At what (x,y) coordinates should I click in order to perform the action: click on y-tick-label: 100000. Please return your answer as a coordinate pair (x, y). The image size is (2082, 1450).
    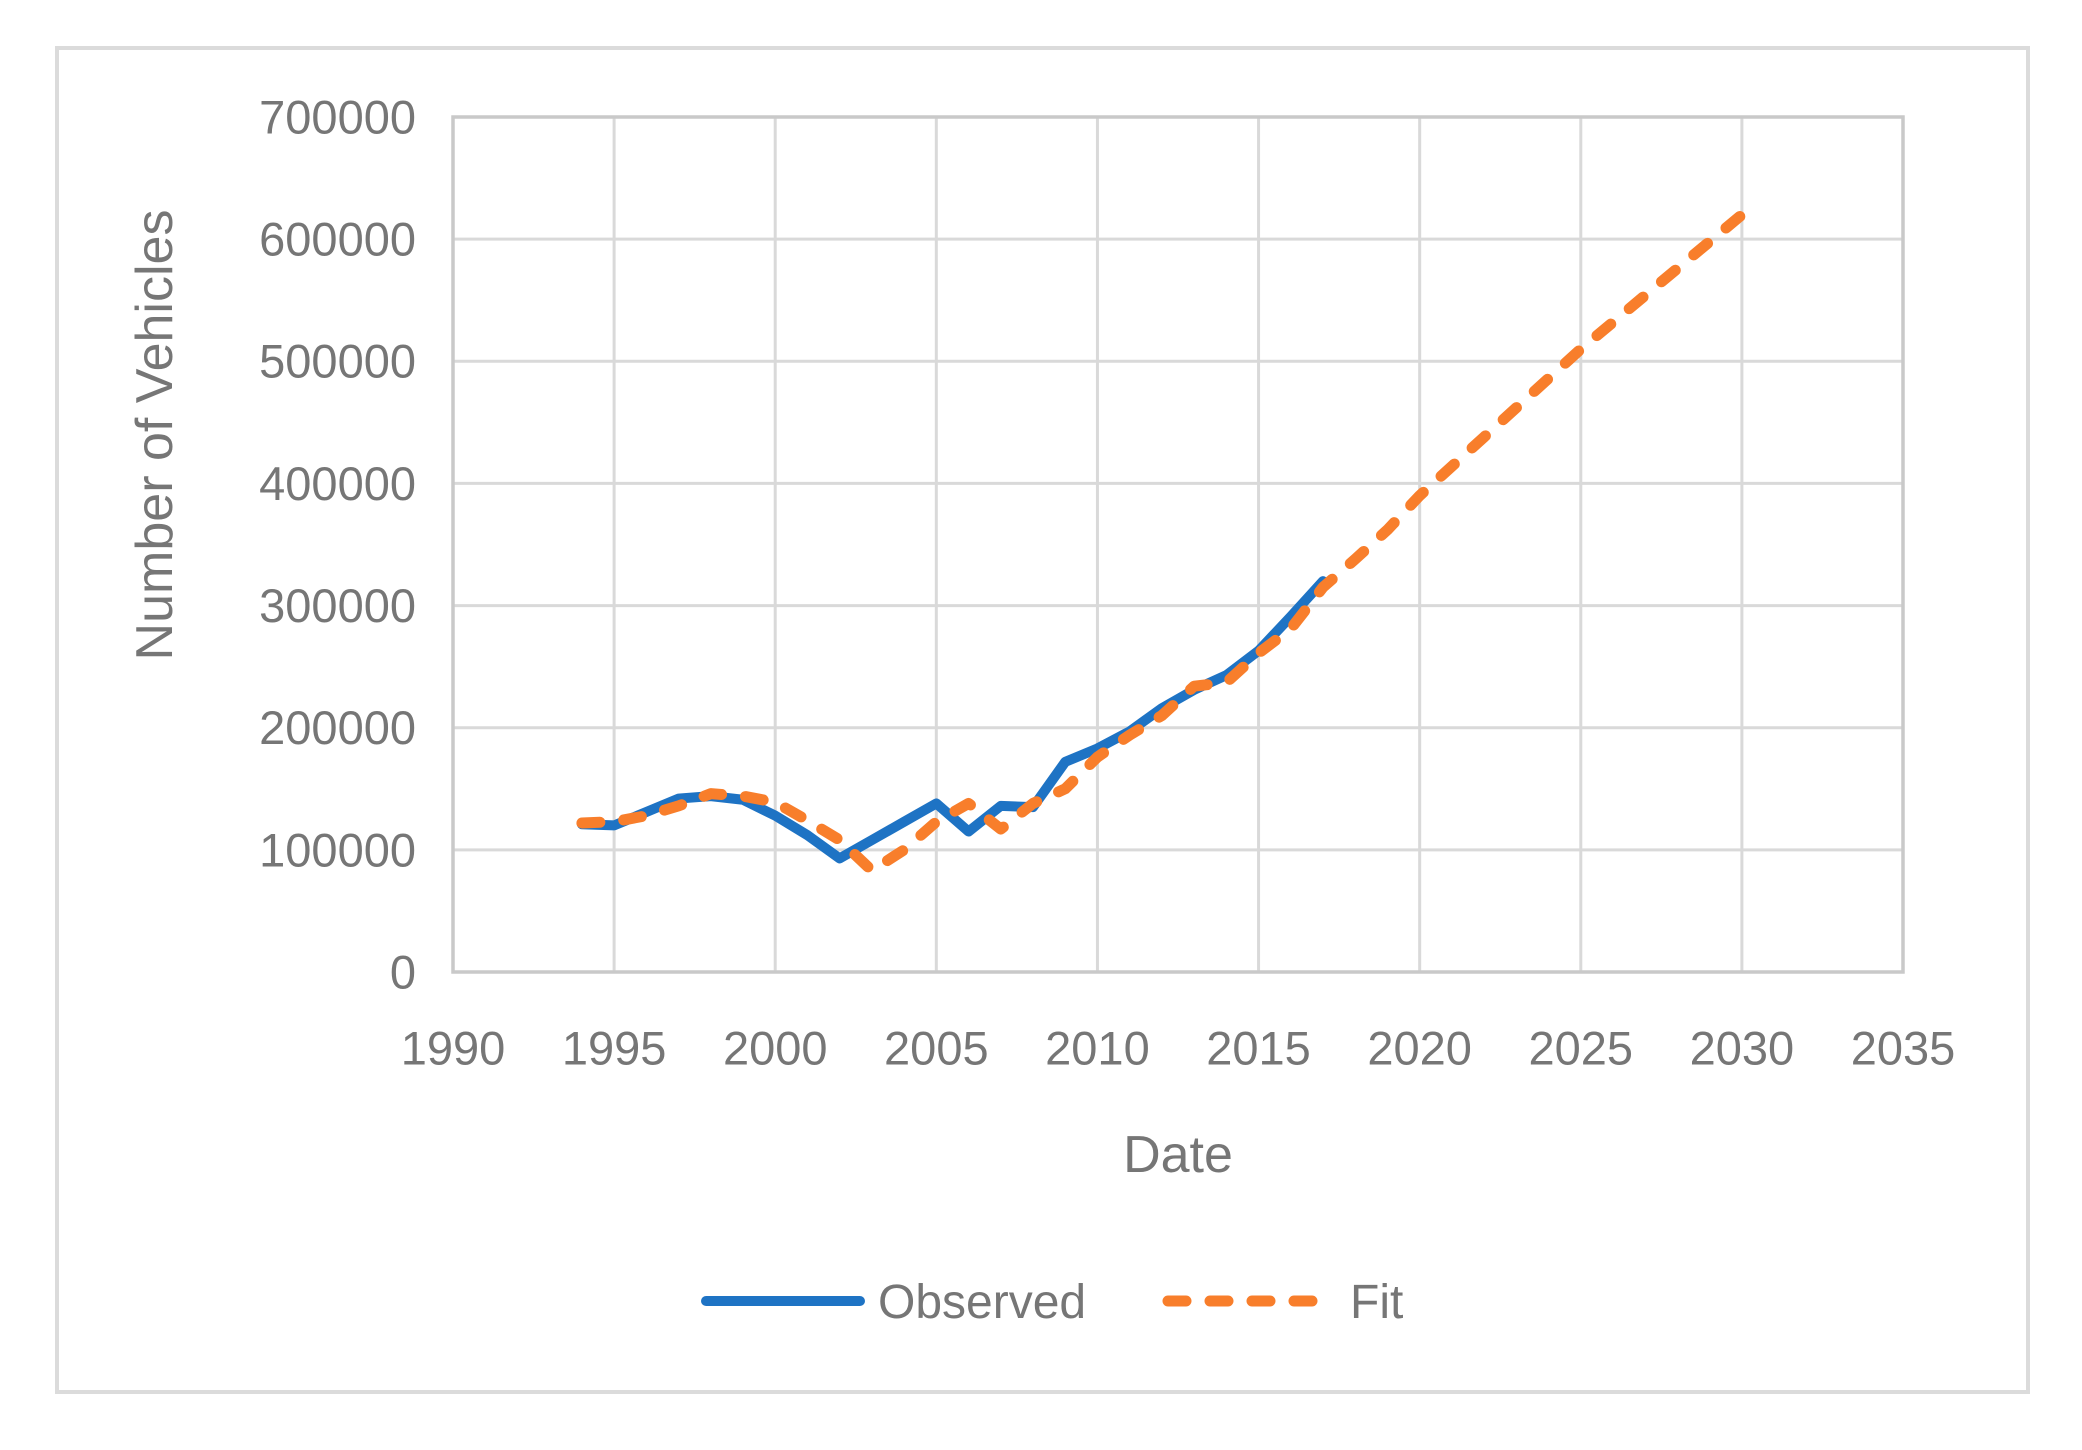
    Looking at the image, I should click on (337, 849).